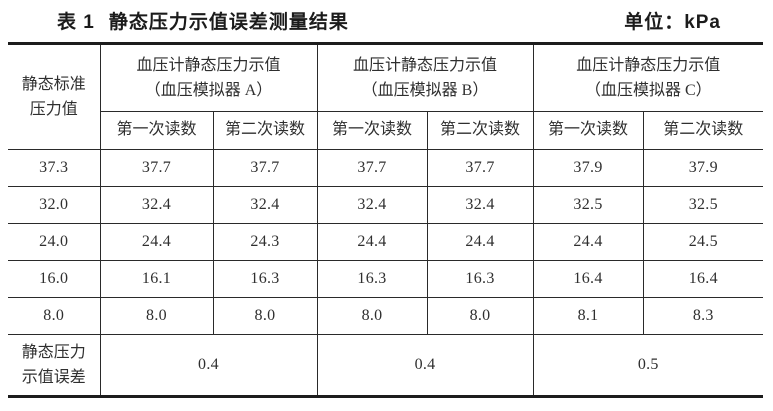  I want to click on table-row: 24.0 24.4 24.3 24.4 24.4 24.4 24.5, so click(386, 242).